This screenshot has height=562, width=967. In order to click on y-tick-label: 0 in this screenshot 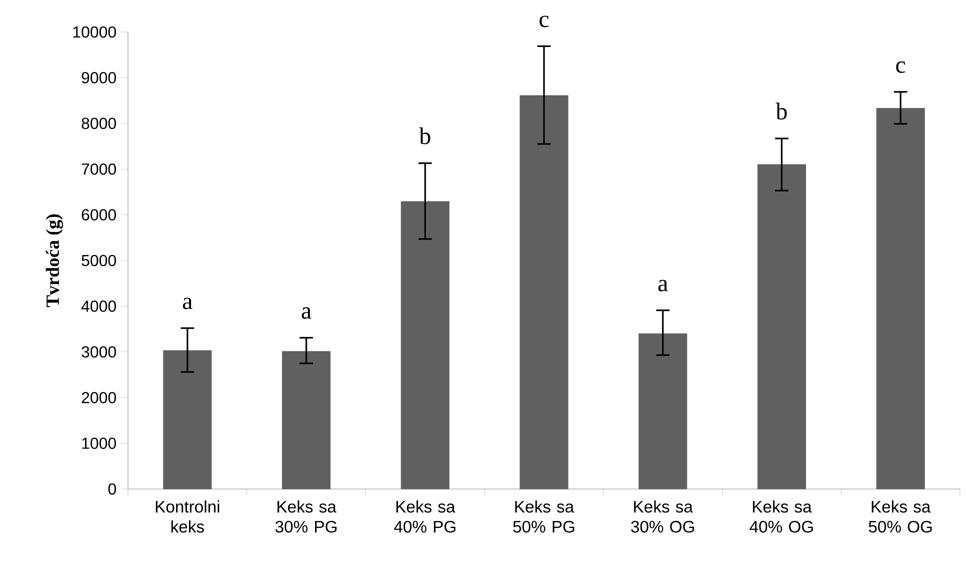, I will do `click(112, 489)`.